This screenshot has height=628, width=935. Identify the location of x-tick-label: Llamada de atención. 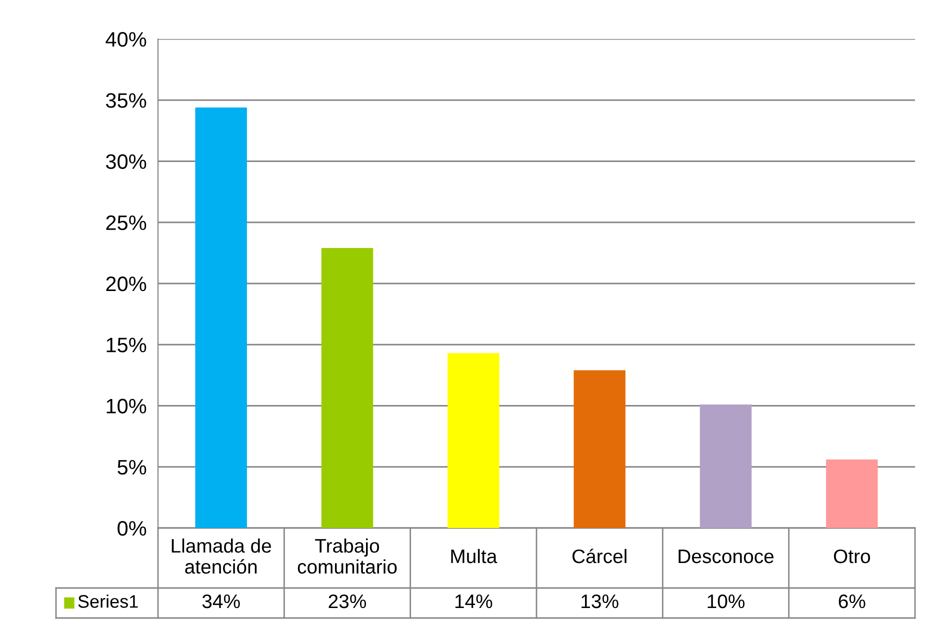
(222, 556).